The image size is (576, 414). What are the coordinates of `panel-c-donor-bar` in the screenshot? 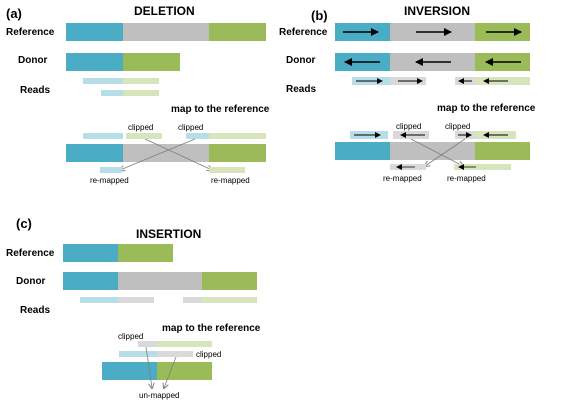 It's located at (160, 281).